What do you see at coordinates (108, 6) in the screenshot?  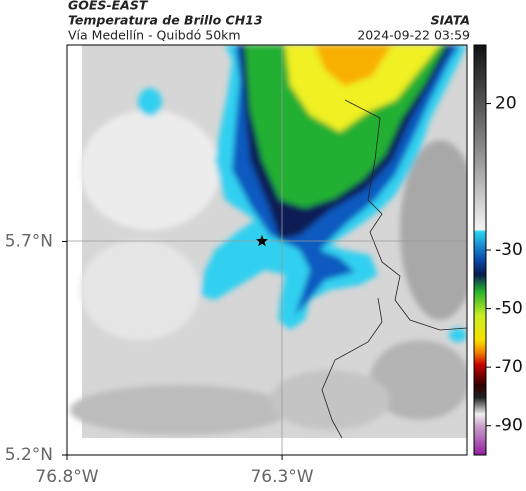 I see `source: GOES-EAST` at bounding box center [108, 6].